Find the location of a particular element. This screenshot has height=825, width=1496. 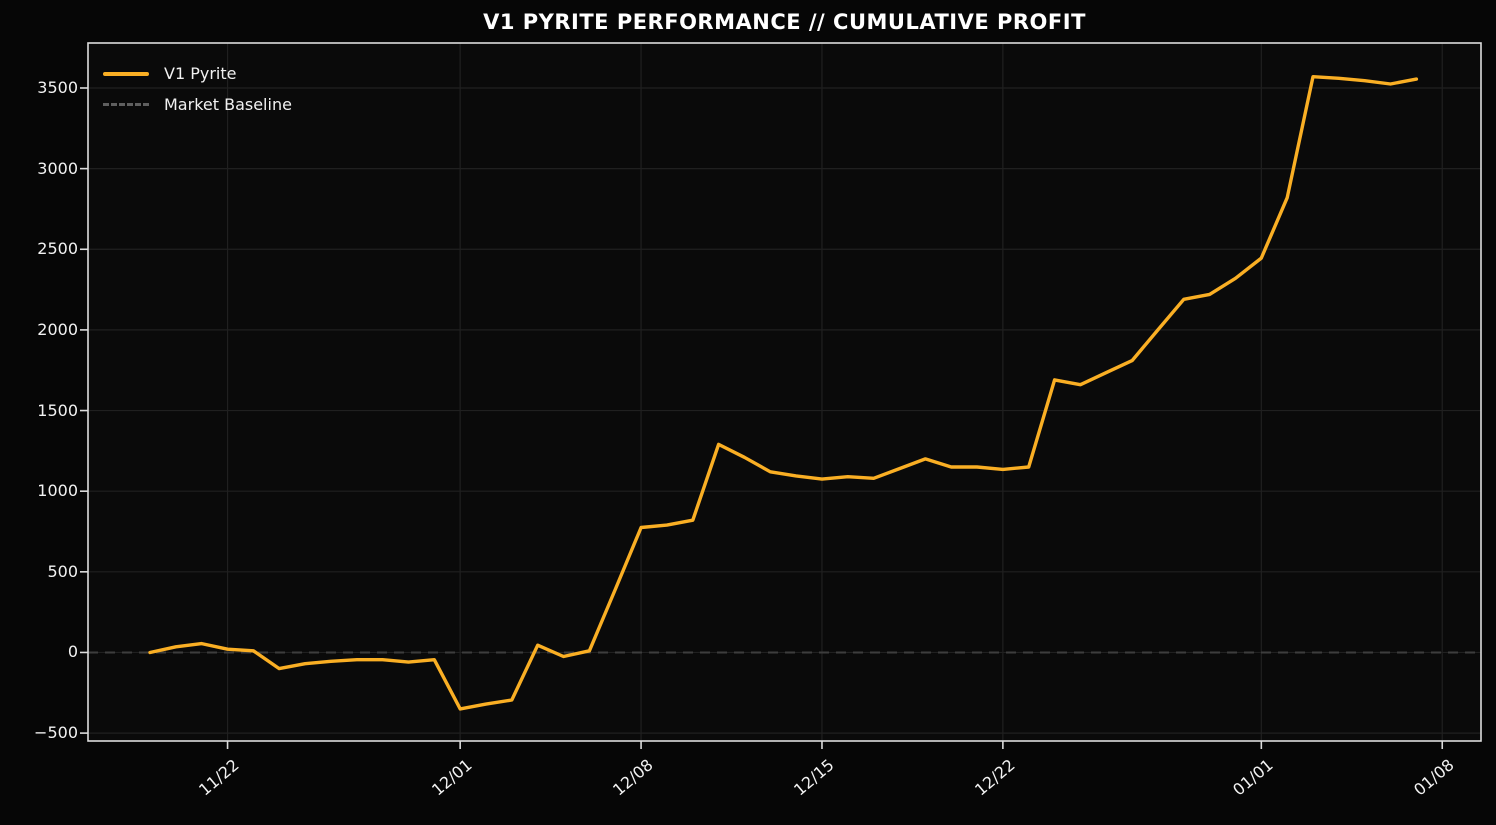

y-tick-label: 2000 is located at coordinates (57, 329).